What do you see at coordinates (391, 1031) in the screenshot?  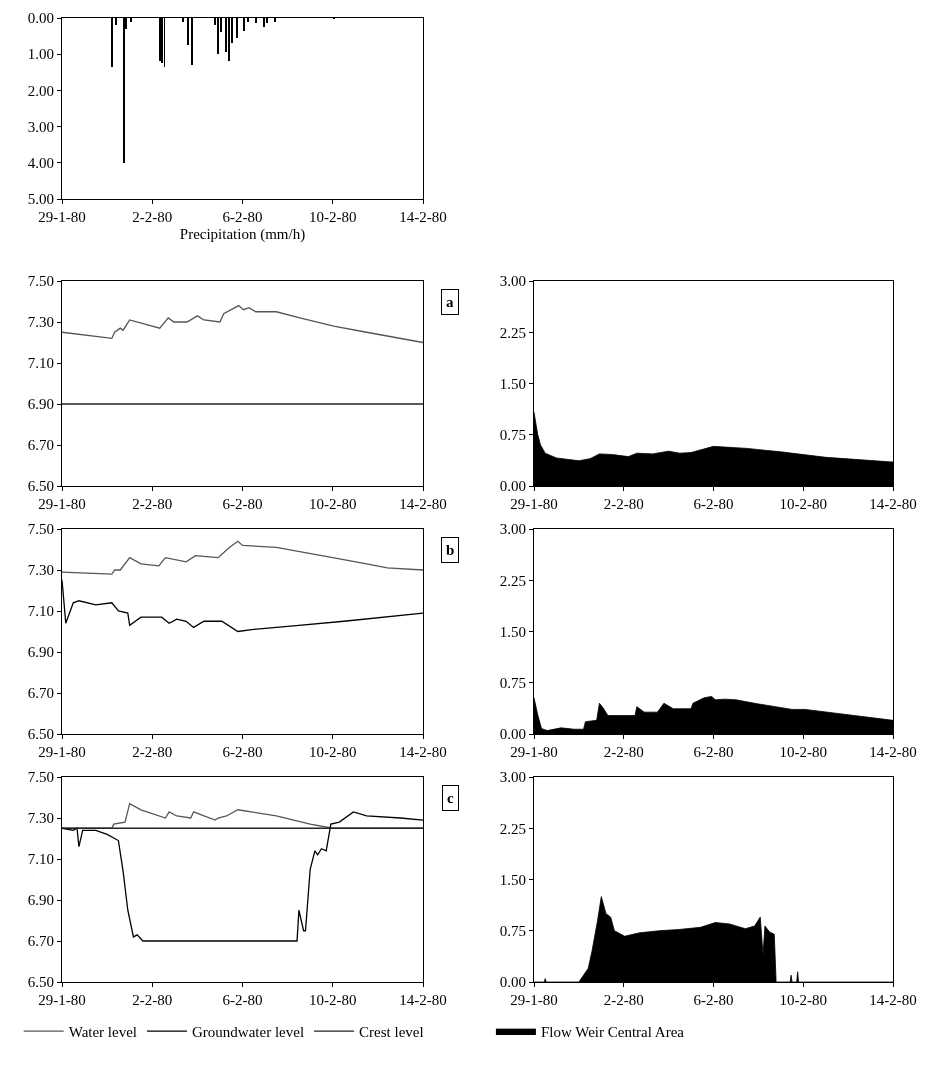 I see `legend-label: Crest level` at bounding box center [391, 1031].